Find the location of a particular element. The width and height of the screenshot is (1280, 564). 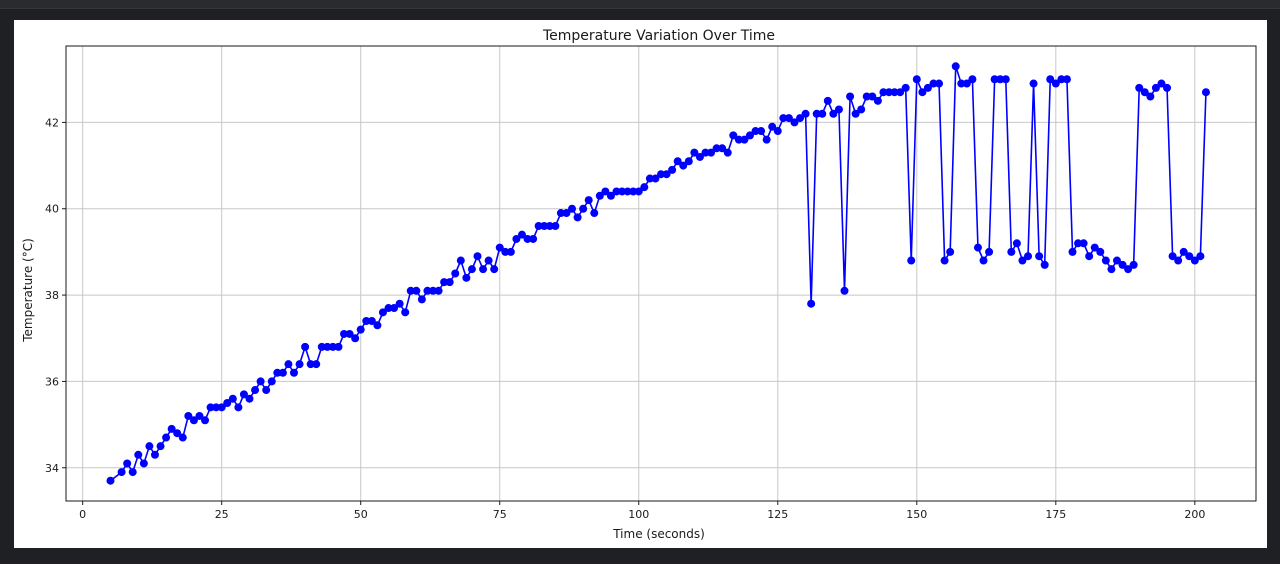

x-tick-label: 125 is located at coordinates (777, 514).